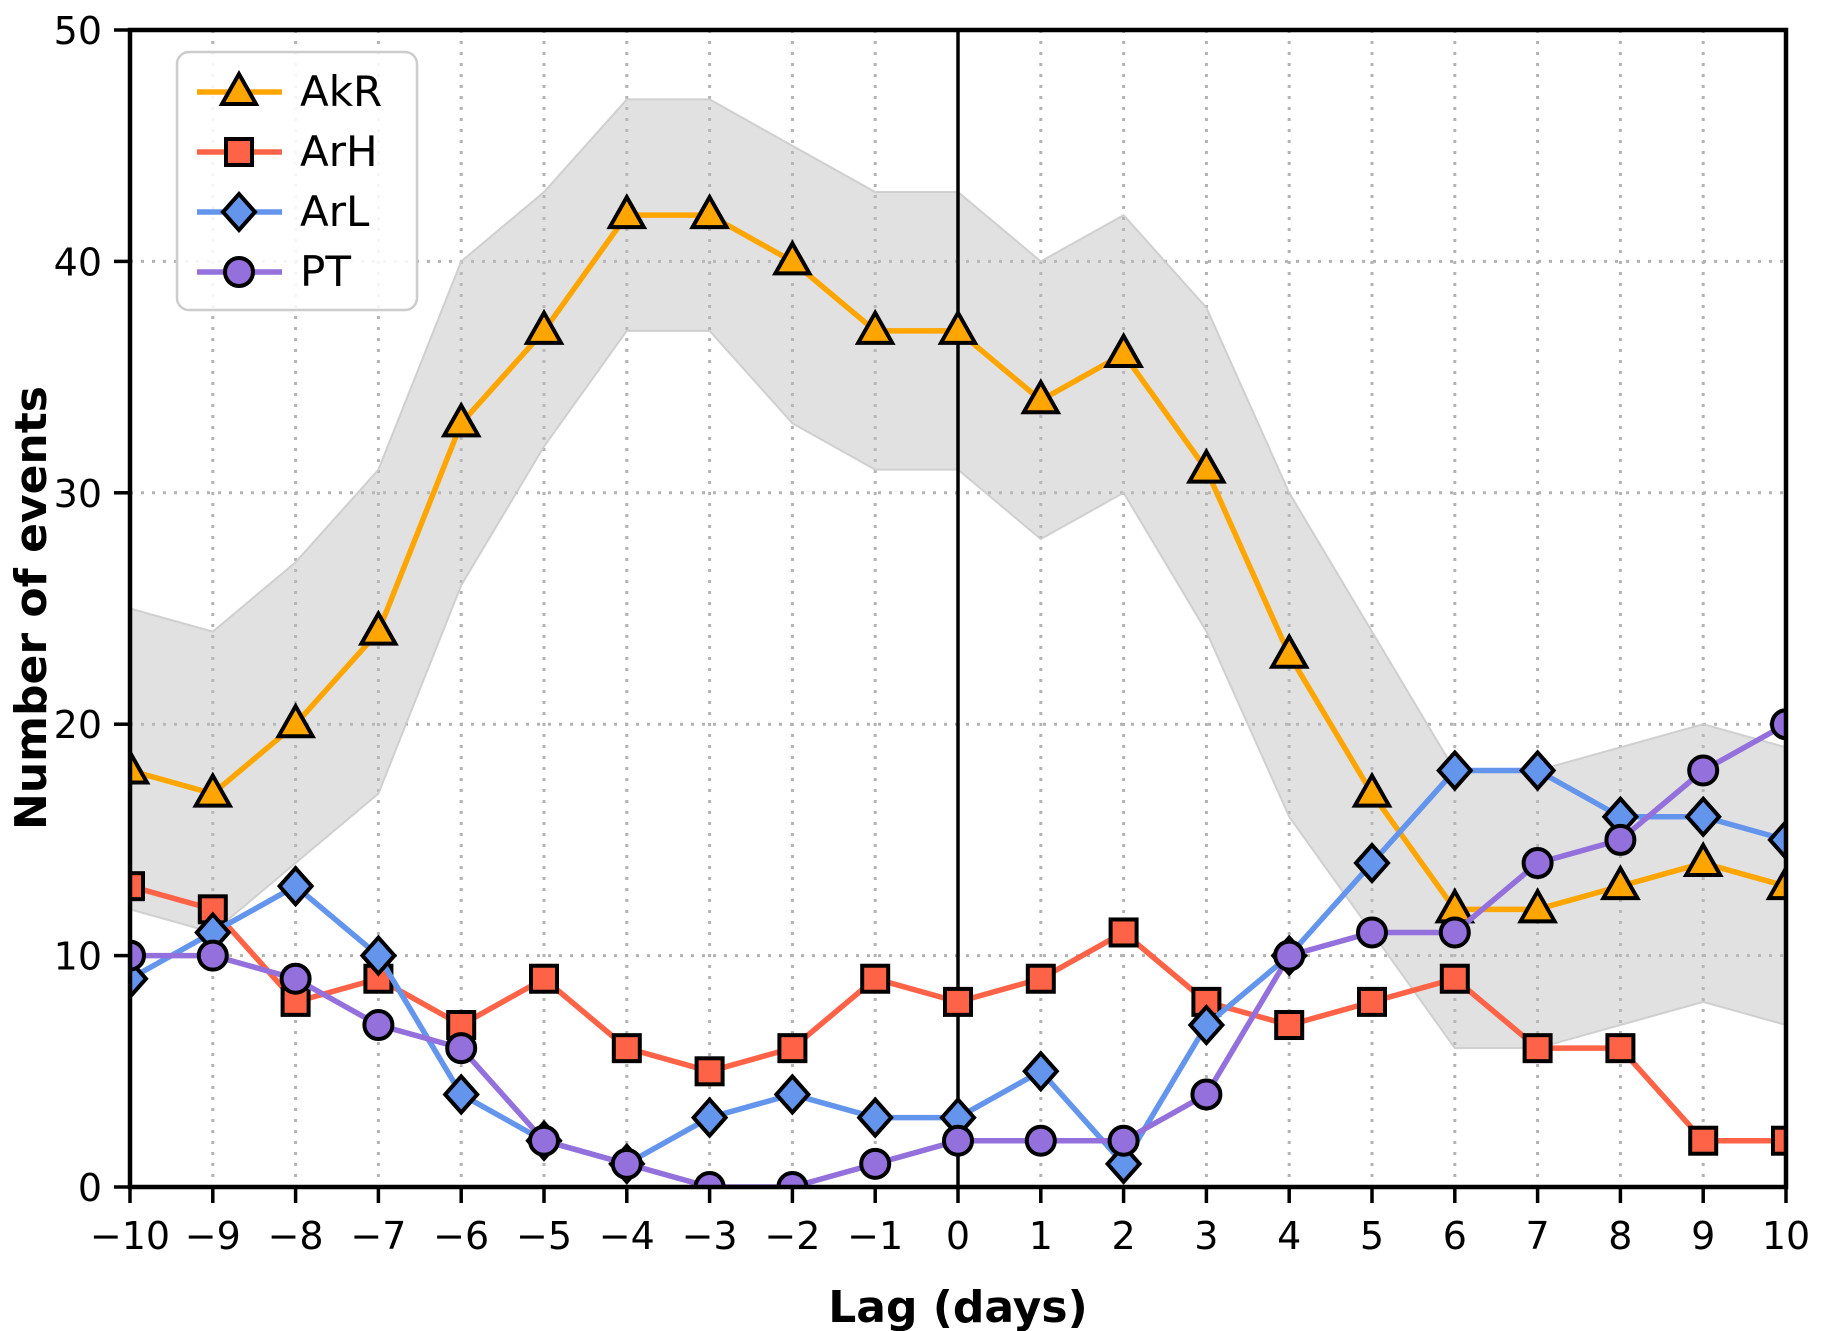 The width and height of the screenshot is (1826, 1331). Describe the element at coordinates (1206, 1236) in the screenshot. I see `x-tick-label: 3` at that location.